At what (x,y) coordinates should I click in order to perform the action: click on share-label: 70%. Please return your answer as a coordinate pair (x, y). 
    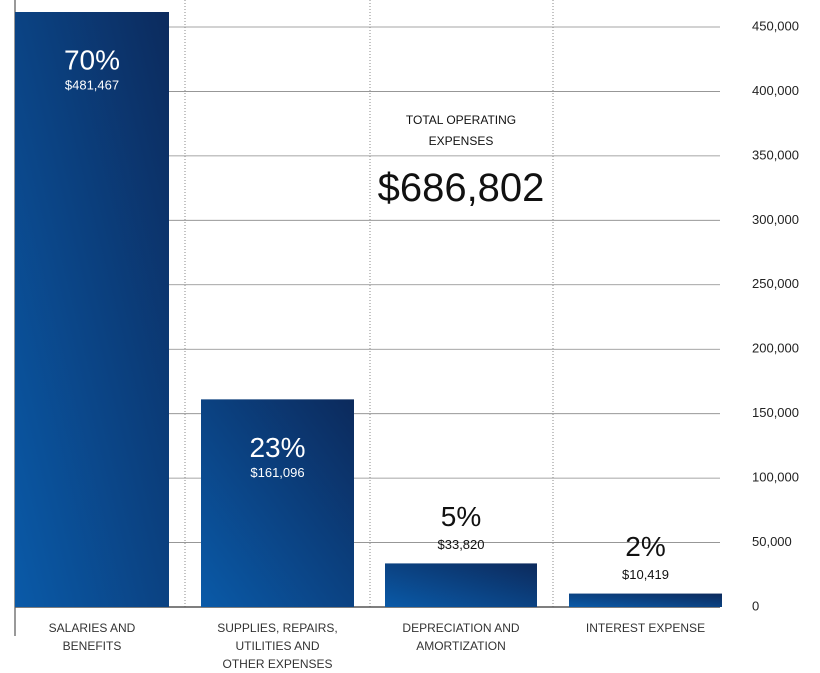
    Looking at the image, I should click on (92, 59).